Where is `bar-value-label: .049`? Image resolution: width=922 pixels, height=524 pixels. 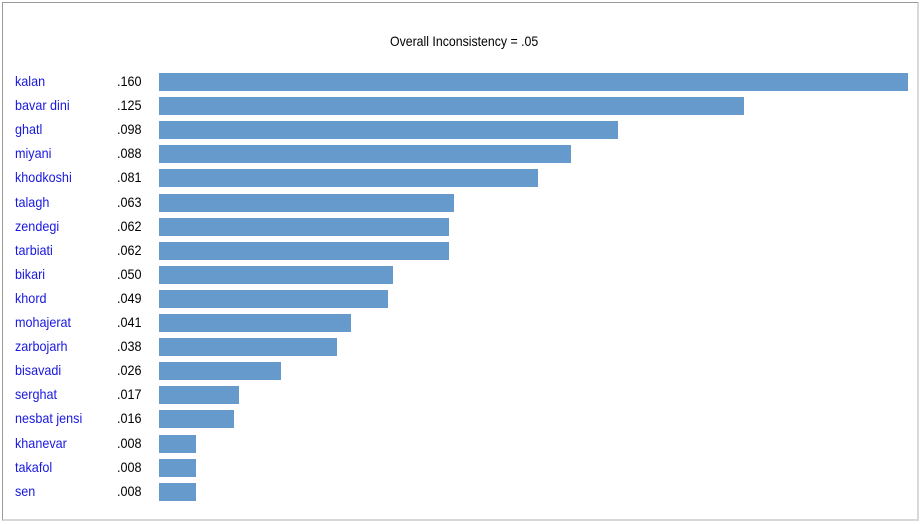 bar-value-label: .049 is located at coordinates (129, 298).